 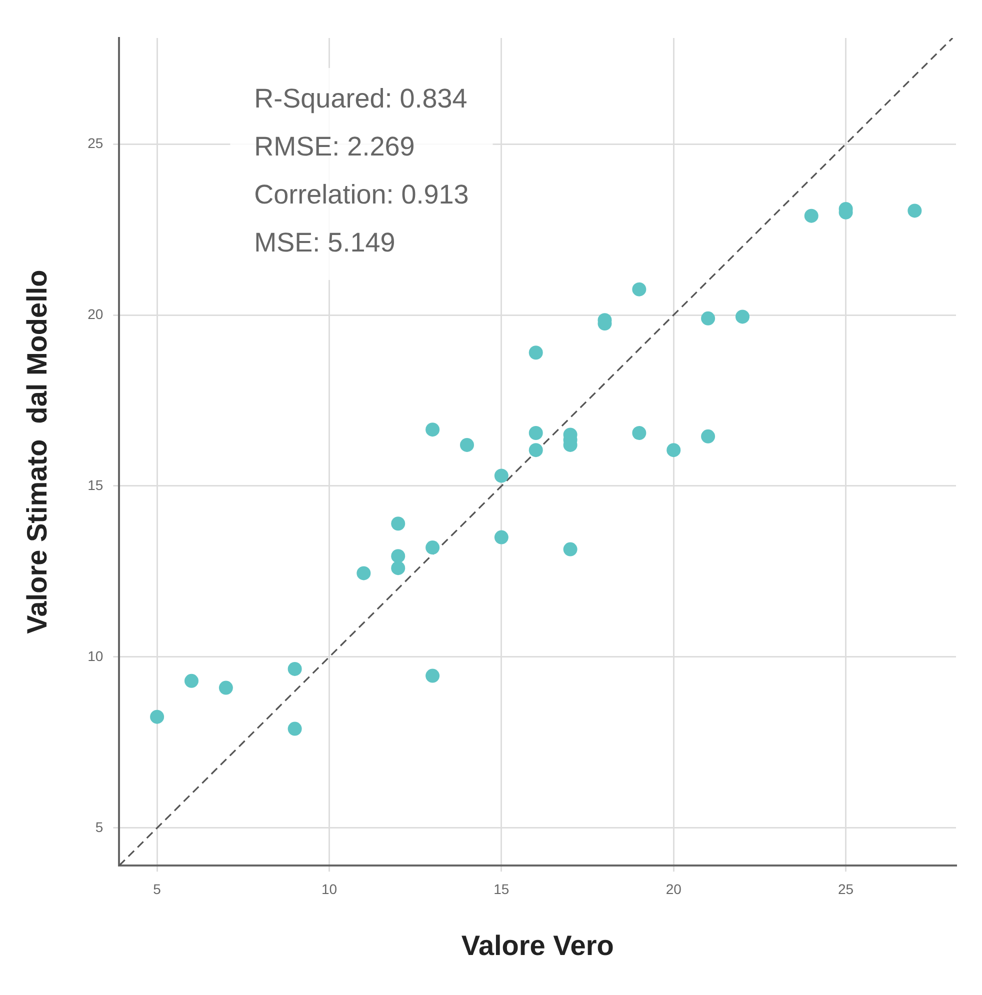 I want to click on annotation: RMSE: 2.269, so click(x=334, y=146).